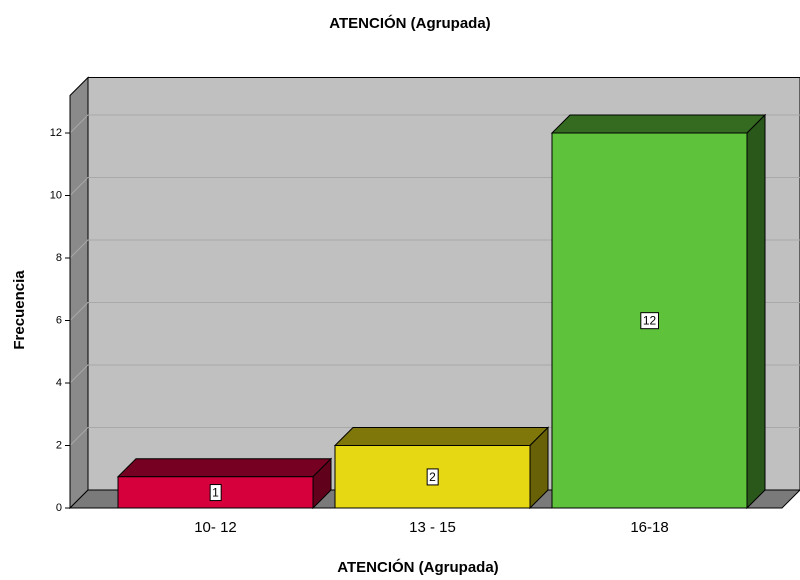  Describe the element at coordinates (59, 508) in the screenshot. I see `y-tick-label: 0` at that location.